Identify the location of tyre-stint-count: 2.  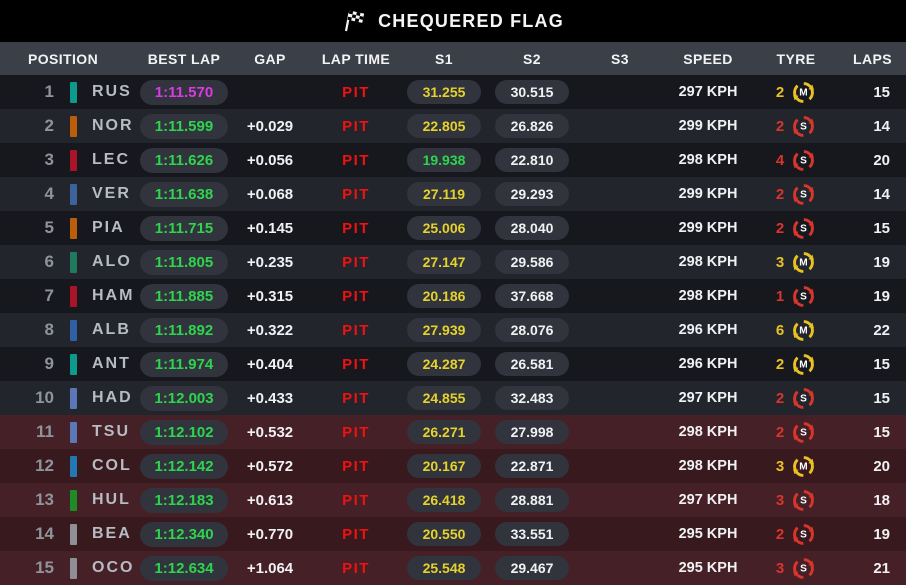
(780, 534).